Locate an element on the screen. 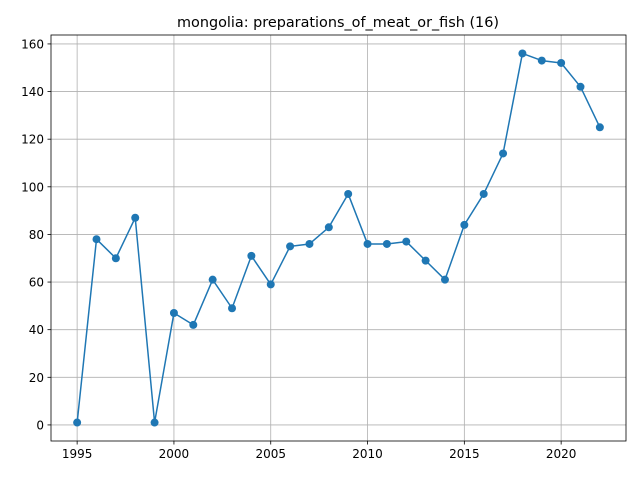  y-tick-label: 80 is located at coordinates (36, 235).